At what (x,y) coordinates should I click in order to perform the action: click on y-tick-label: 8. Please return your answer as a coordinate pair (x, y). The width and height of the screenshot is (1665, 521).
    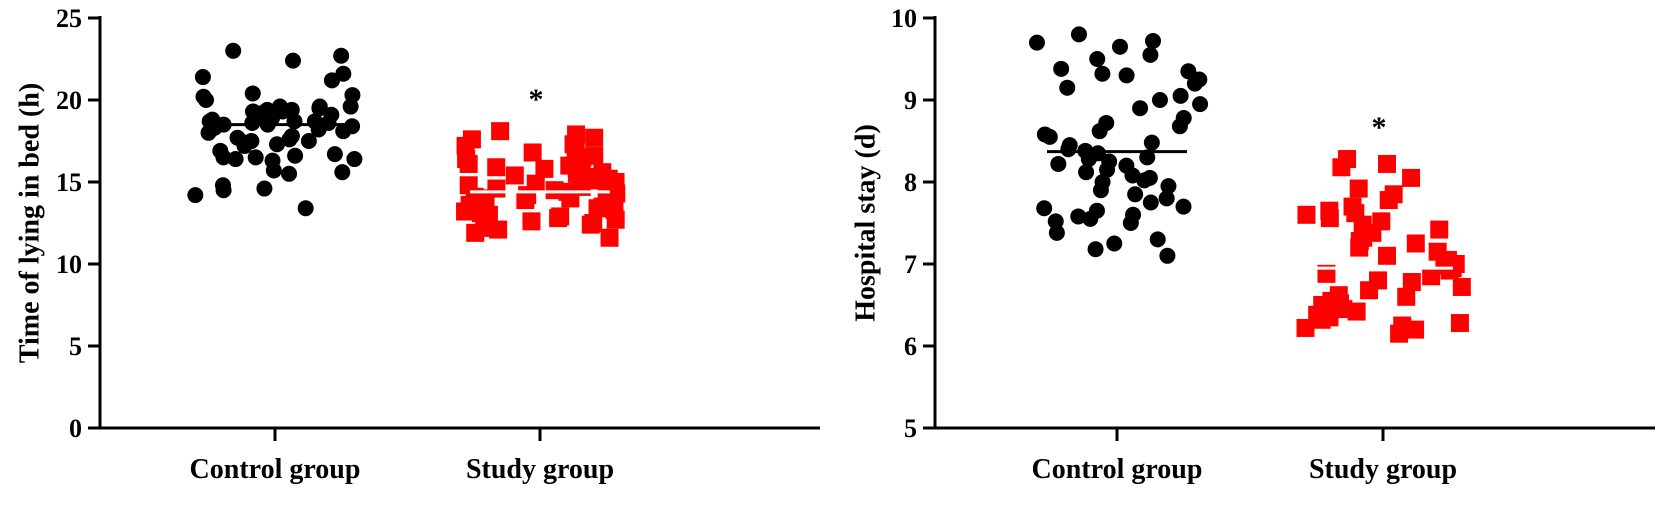
    Looking at the image, I should click on (910, 182).